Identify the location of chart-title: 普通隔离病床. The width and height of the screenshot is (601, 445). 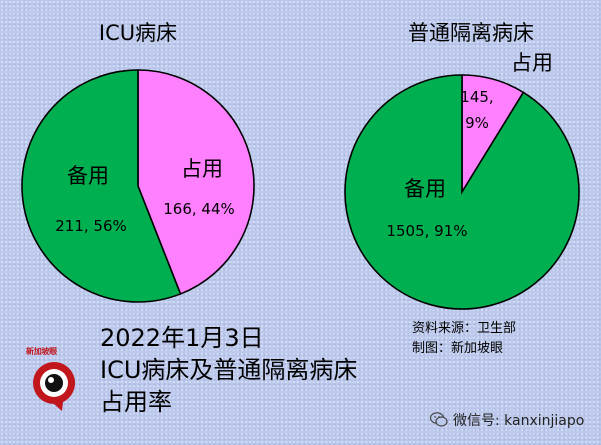
(471, 33).